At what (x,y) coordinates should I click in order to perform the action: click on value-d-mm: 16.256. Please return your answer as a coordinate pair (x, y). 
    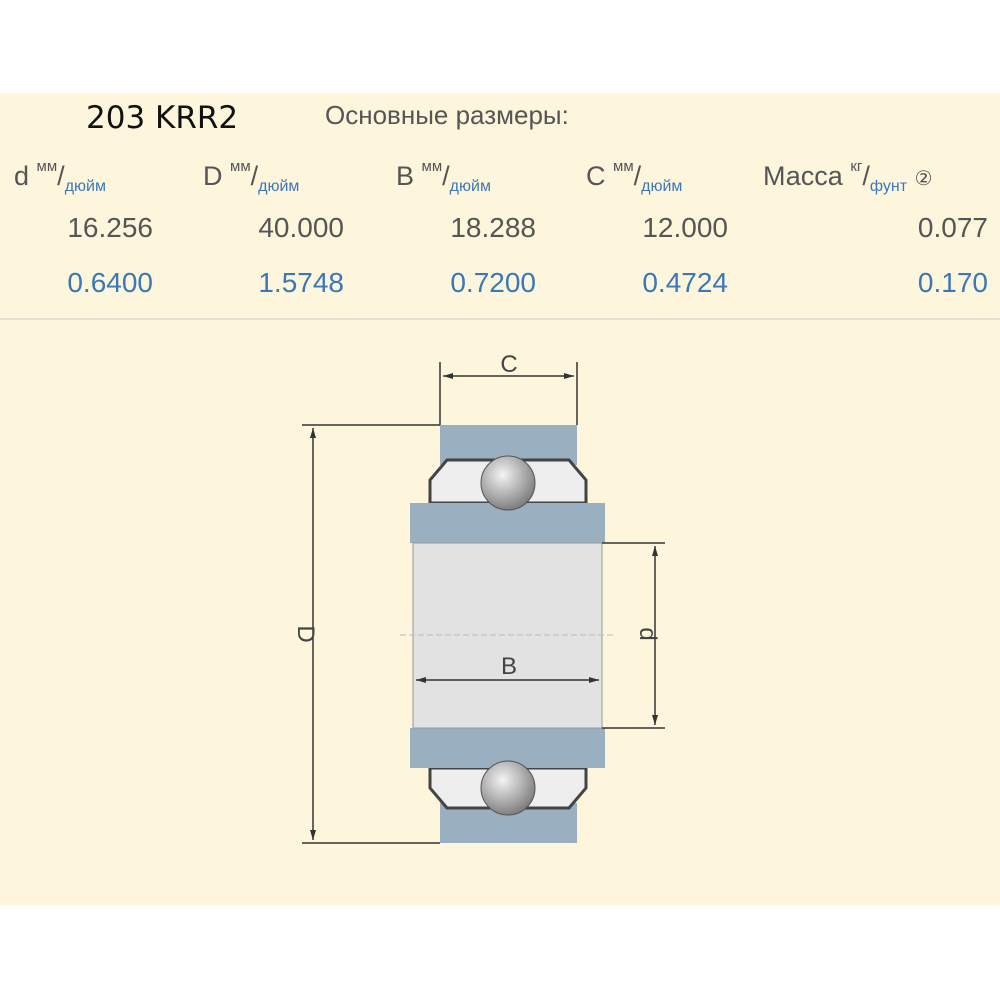
    Looking at the image, I should click on (110, 227).